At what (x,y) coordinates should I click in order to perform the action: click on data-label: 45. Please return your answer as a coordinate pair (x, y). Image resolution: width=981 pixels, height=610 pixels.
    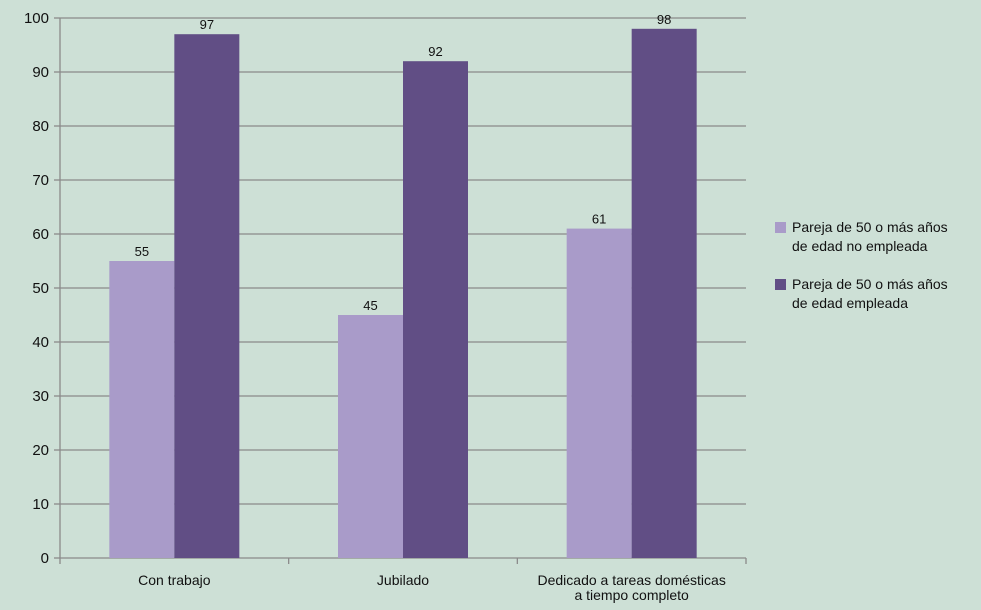
    Looking at the image, I should click on (370, 305).